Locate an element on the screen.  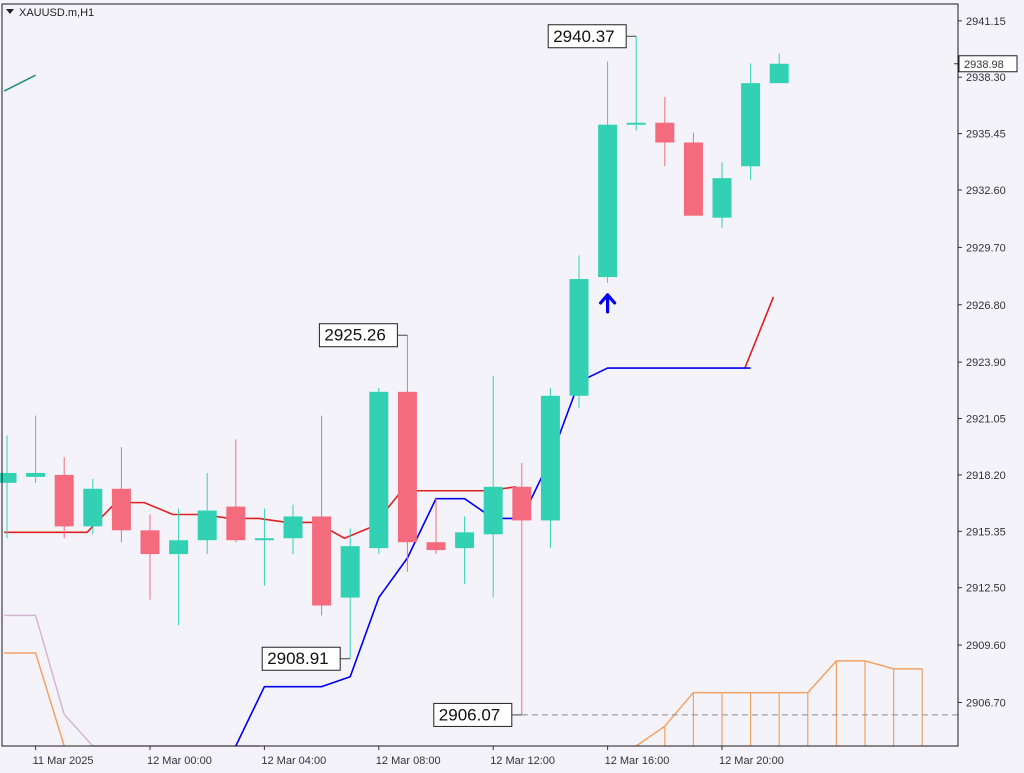
orange-edge-line is located at coordinates (34, 699).